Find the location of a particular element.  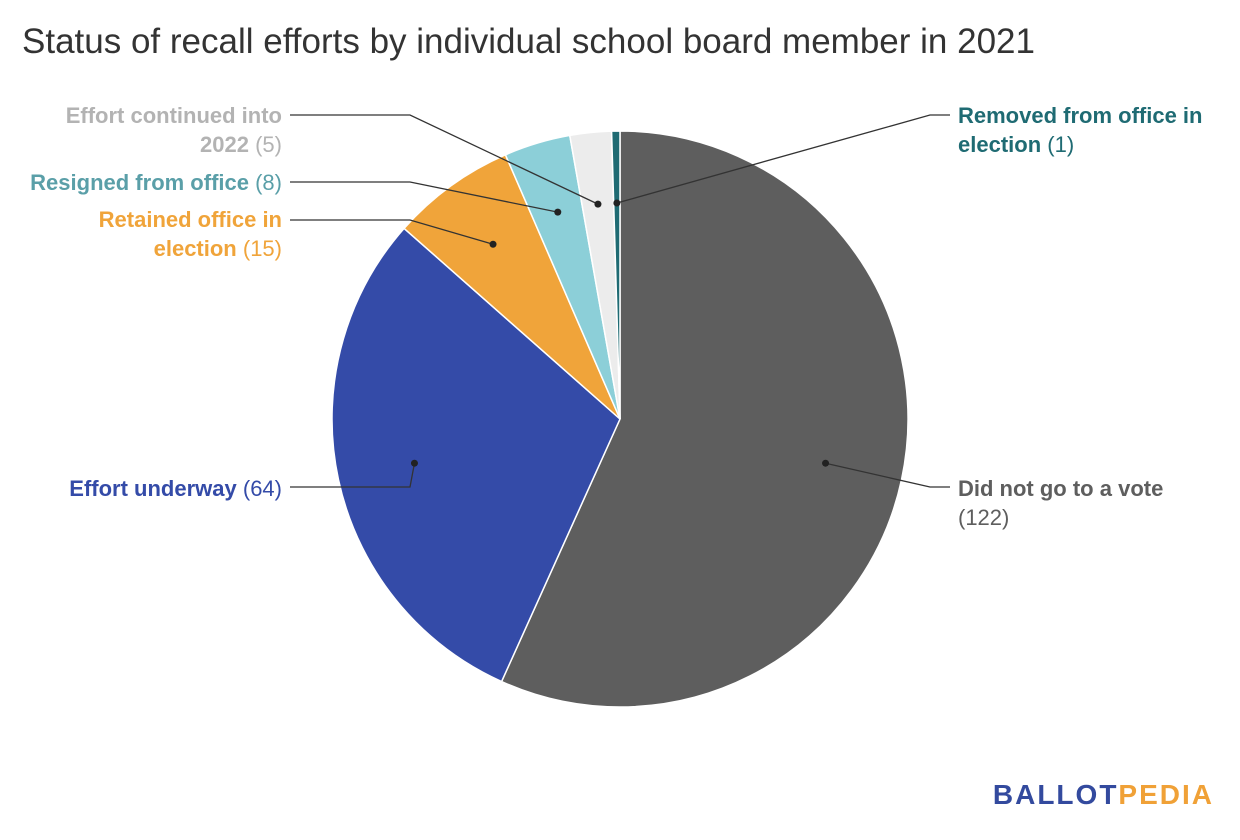

label-name: Did not go to a vote is located at coordinates (1061, 488).